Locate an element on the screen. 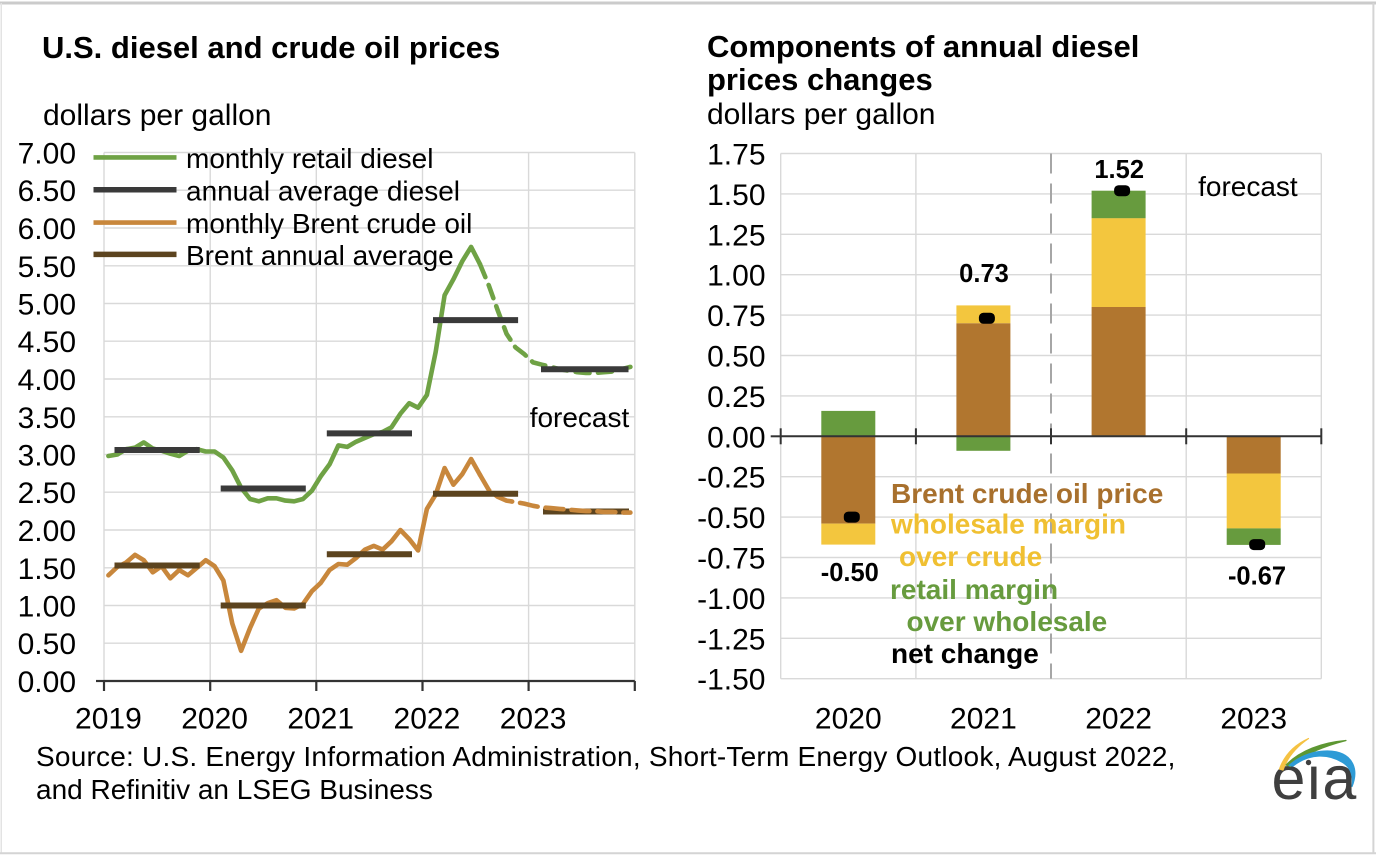  svg-text: 3.00 is located at coordinates (47, 456).